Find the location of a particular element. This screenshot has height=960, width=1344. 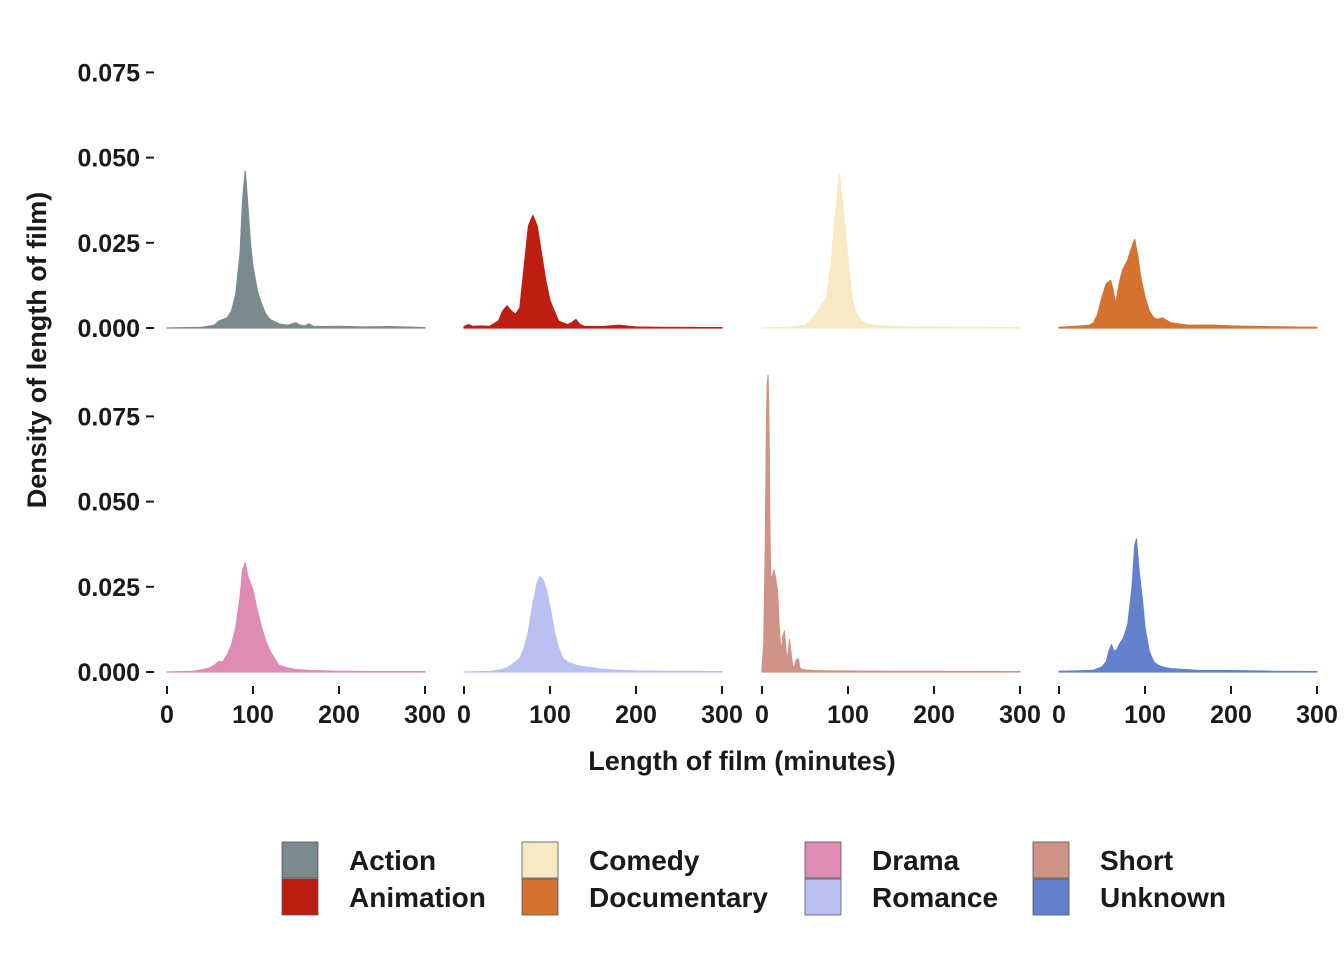

legend-label: Unknown is located at coordinates (1163, 897).